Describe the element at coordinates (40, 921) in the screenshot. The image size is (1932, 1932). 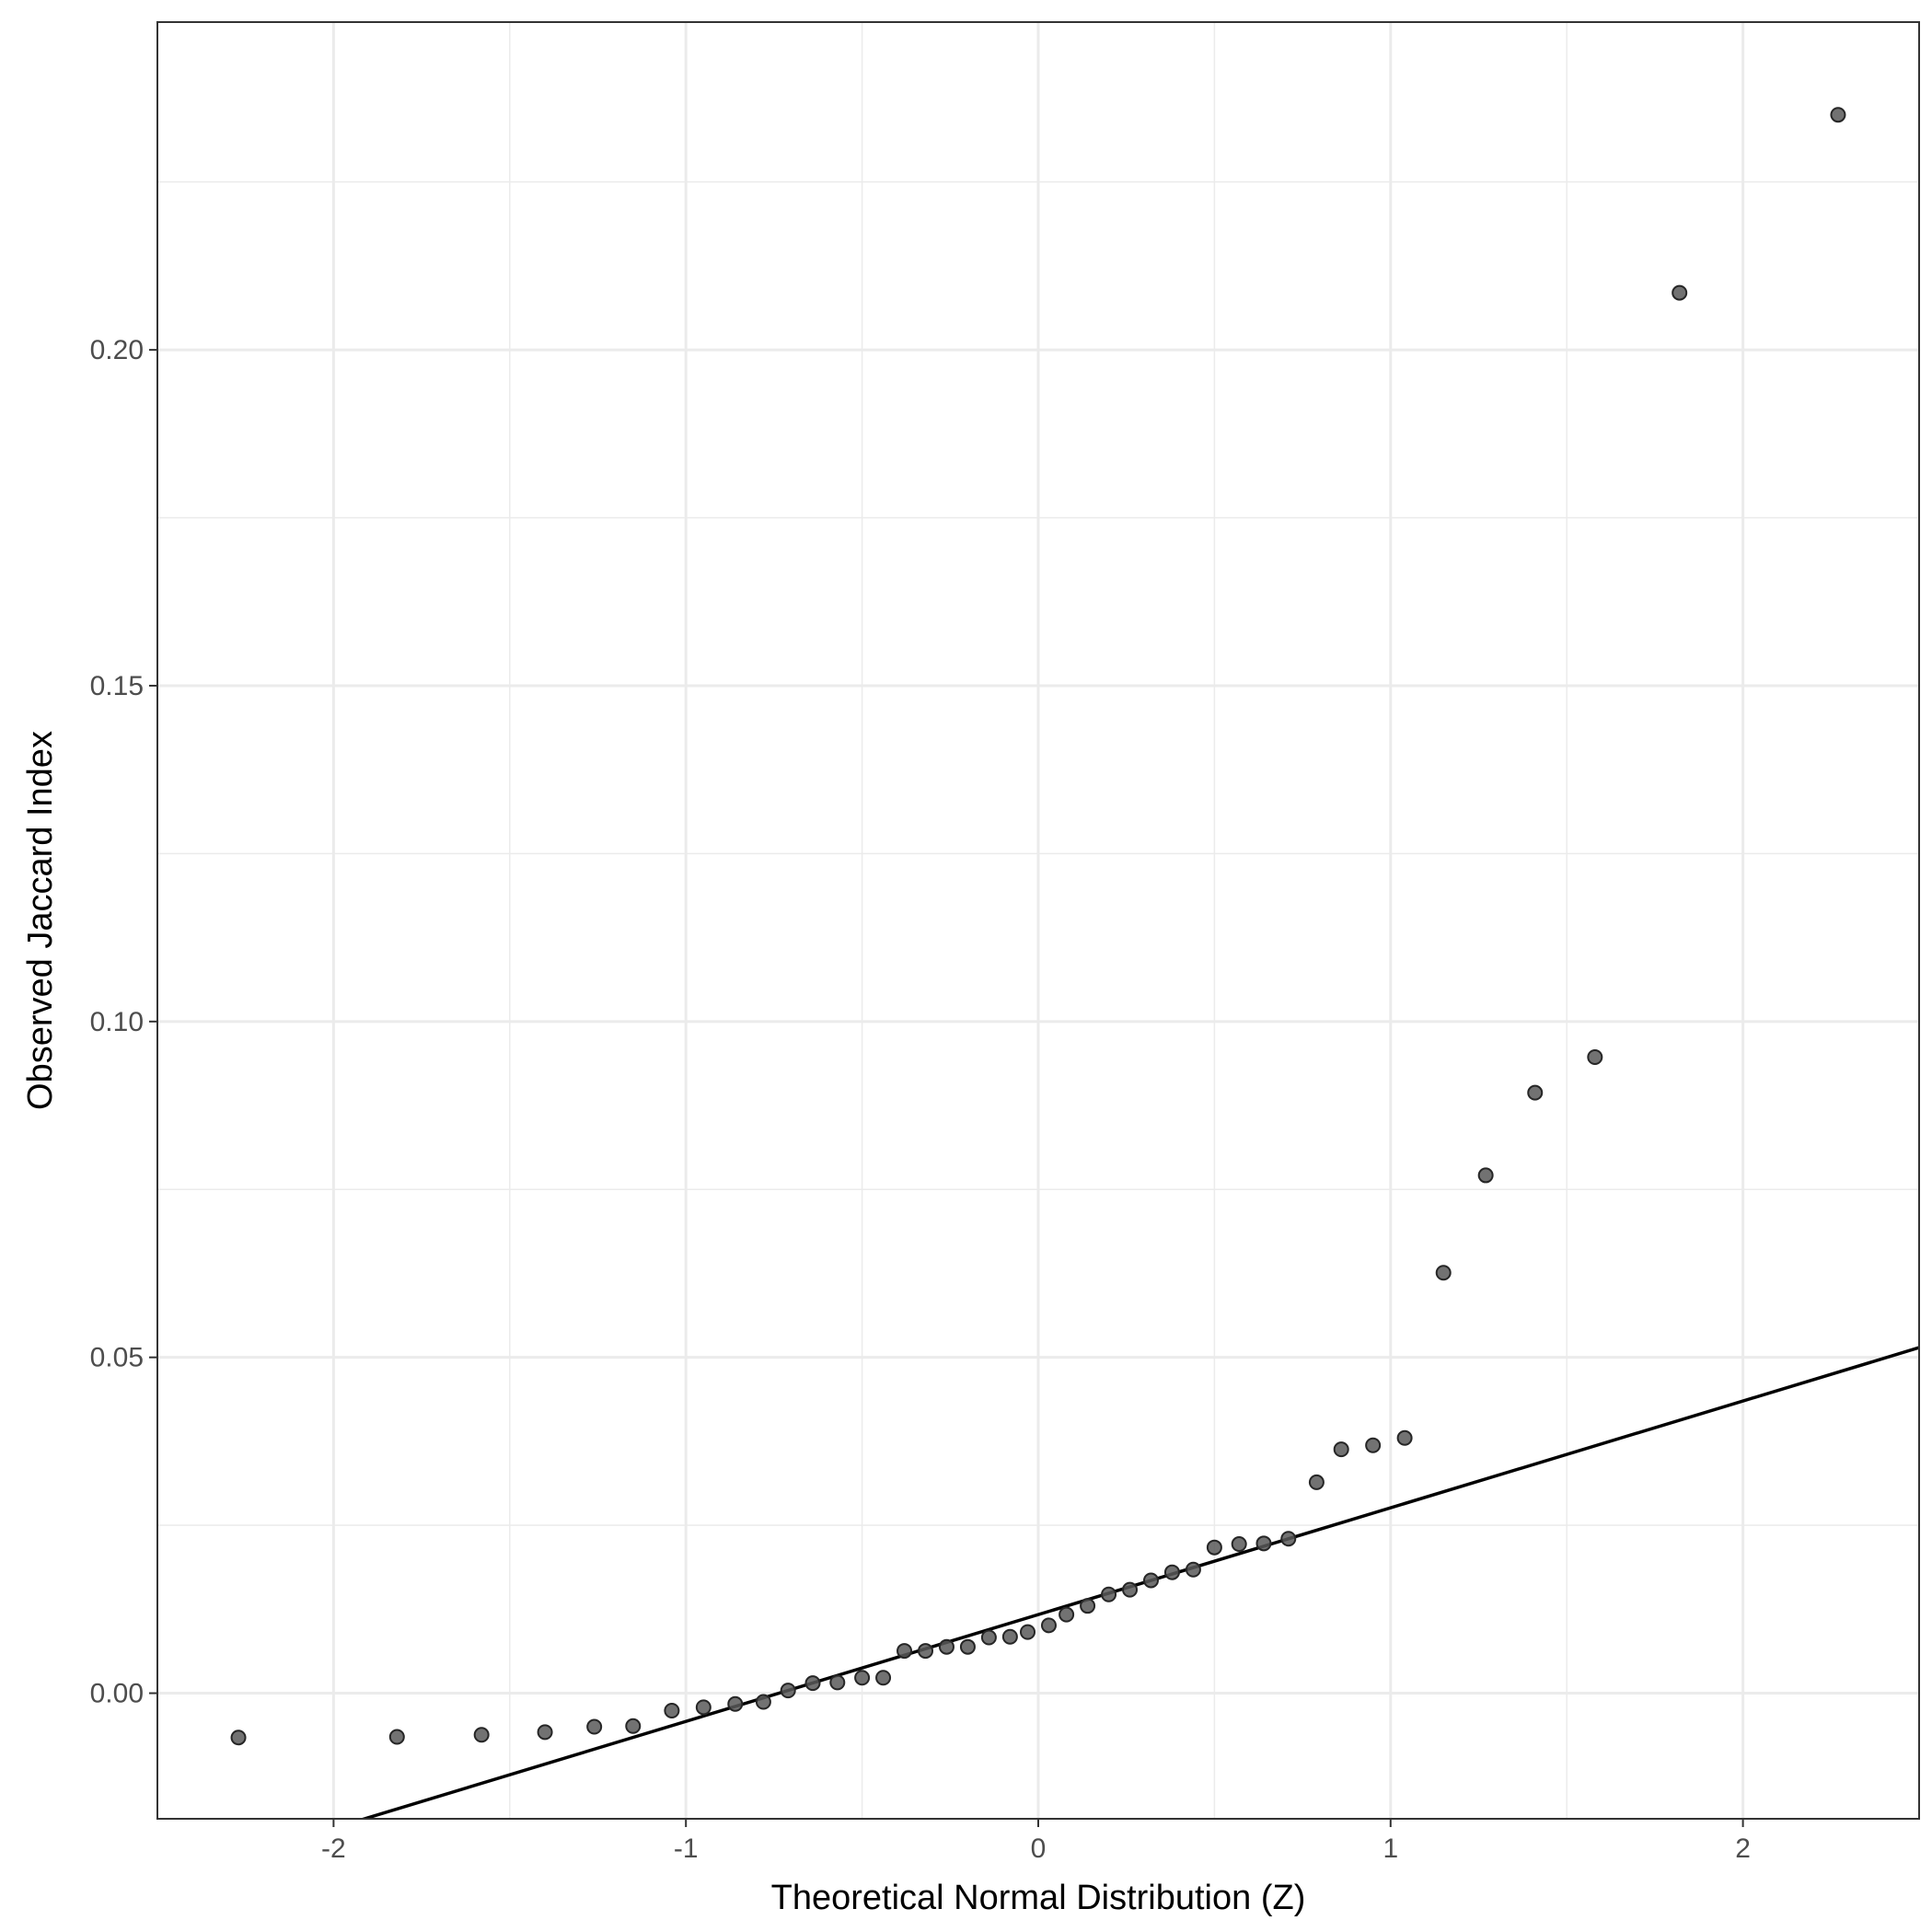
I see `y-axis-title: Observed Jaccard Index` at that location.